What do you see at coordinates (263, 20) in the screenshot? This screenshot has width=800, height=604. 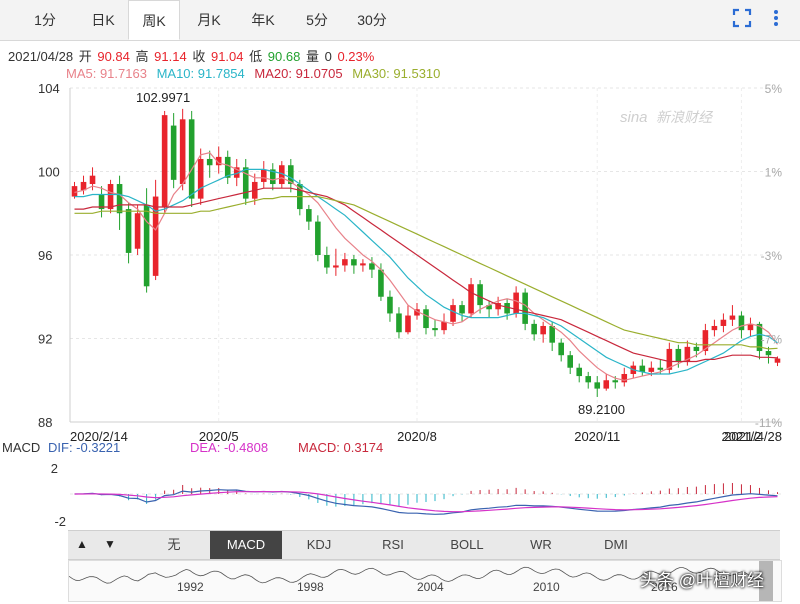 I see `tab-yearly-k: 年K` at bounding box center [263, 20].